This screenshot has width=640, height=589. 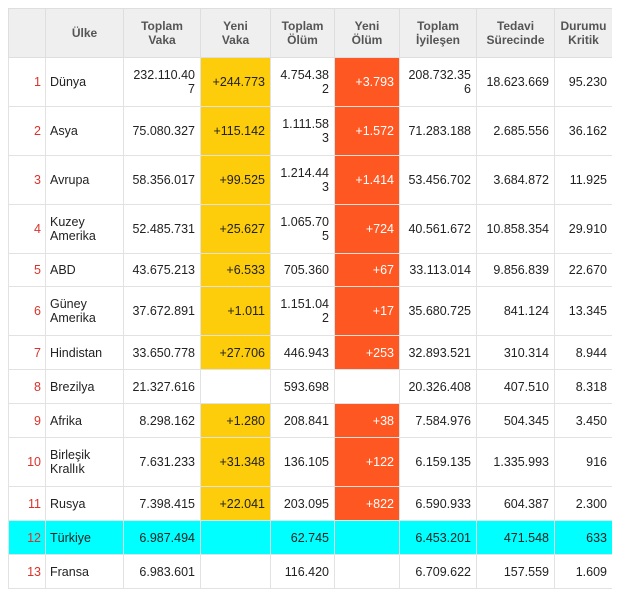 What do you see at coordinates (235, 352) in the screenshot?
I see `new-cases-cell: +27.706` at bounding box center [235, 352].